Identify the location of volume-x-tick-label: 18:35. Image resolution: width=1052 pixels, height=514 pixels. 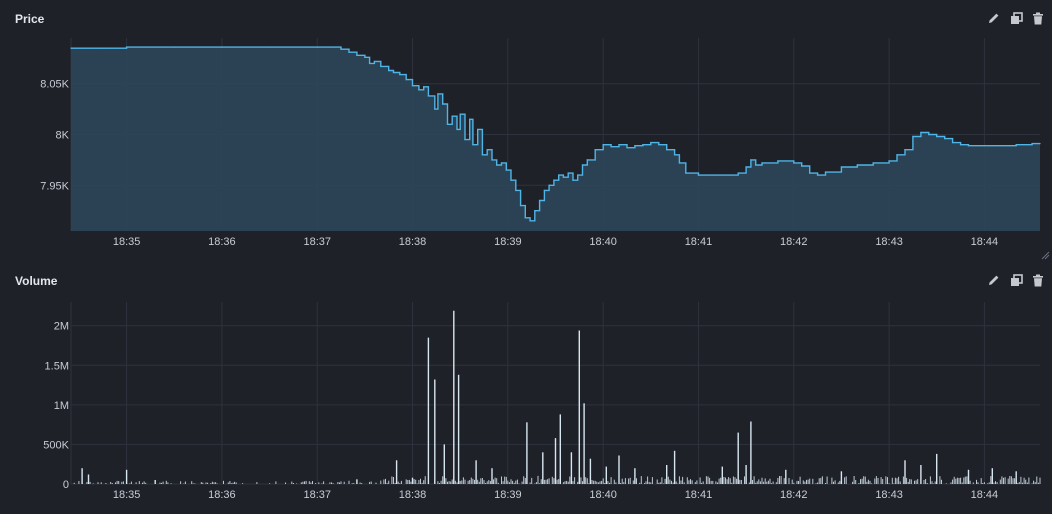
(127, 495).